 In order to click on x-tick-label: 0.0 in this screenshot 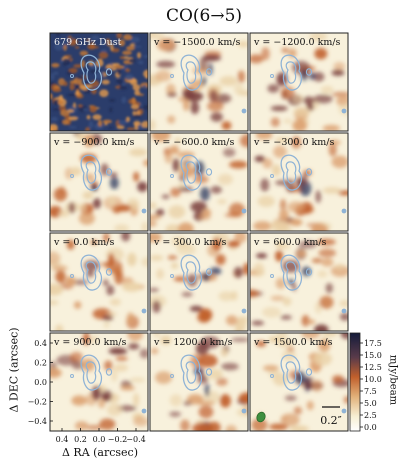, I will do `click(99, 439)`.